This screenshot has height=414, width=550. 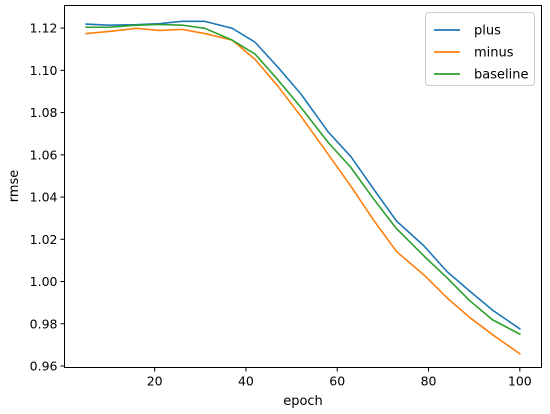 What do you see at coordinates (44, 70) in the screenshot?
I see `y-tick-label: 1.10` at bounding box center [44, 70].